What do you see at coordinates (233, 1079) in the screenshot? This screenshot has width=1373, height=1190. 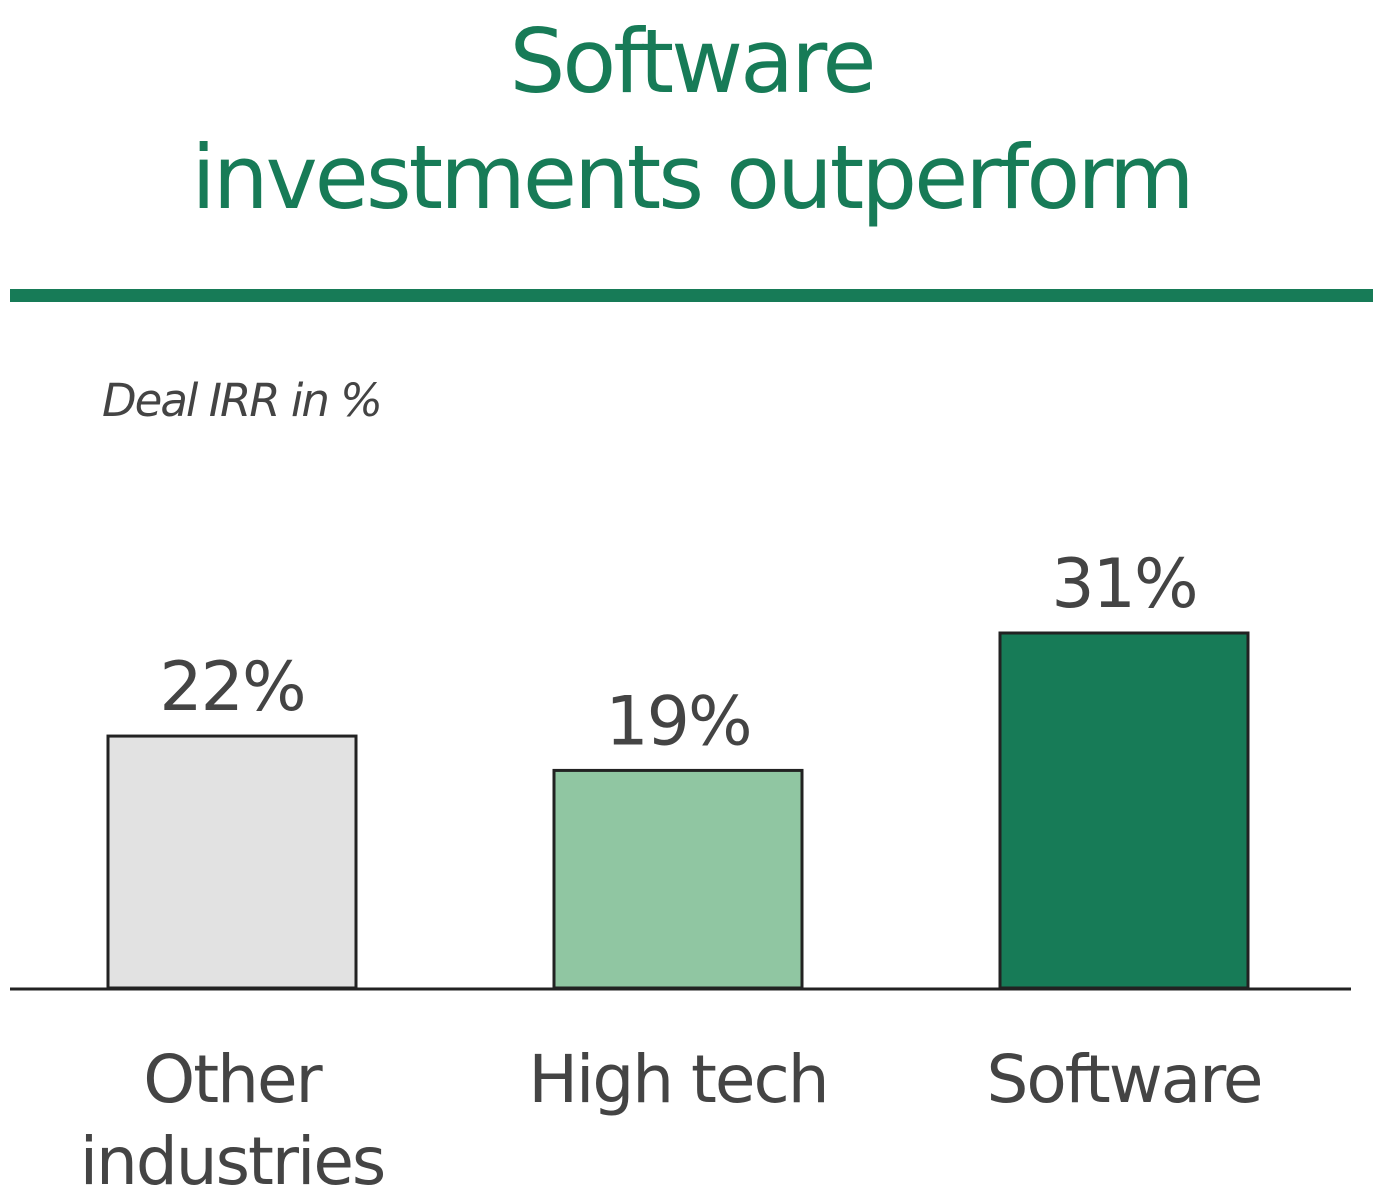 I see `category-label-line: Other` at bounding box center [233, 1079].